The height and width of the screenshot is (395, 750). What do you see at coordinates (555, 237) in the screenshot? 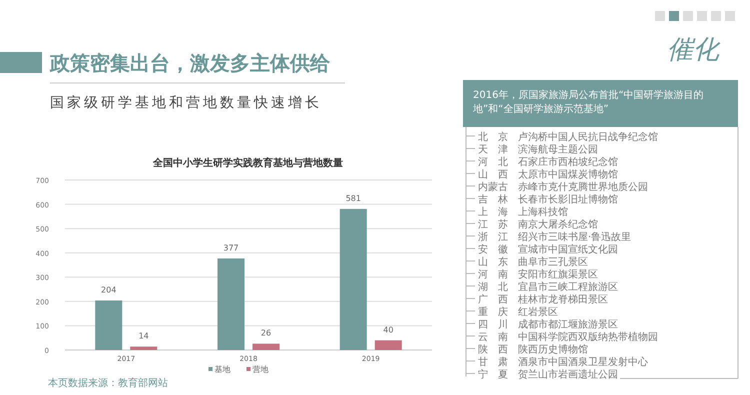
I see `text: 浙 江 绍兴市三味书屋·鲁迅故里` at bounding box center [555, 237].